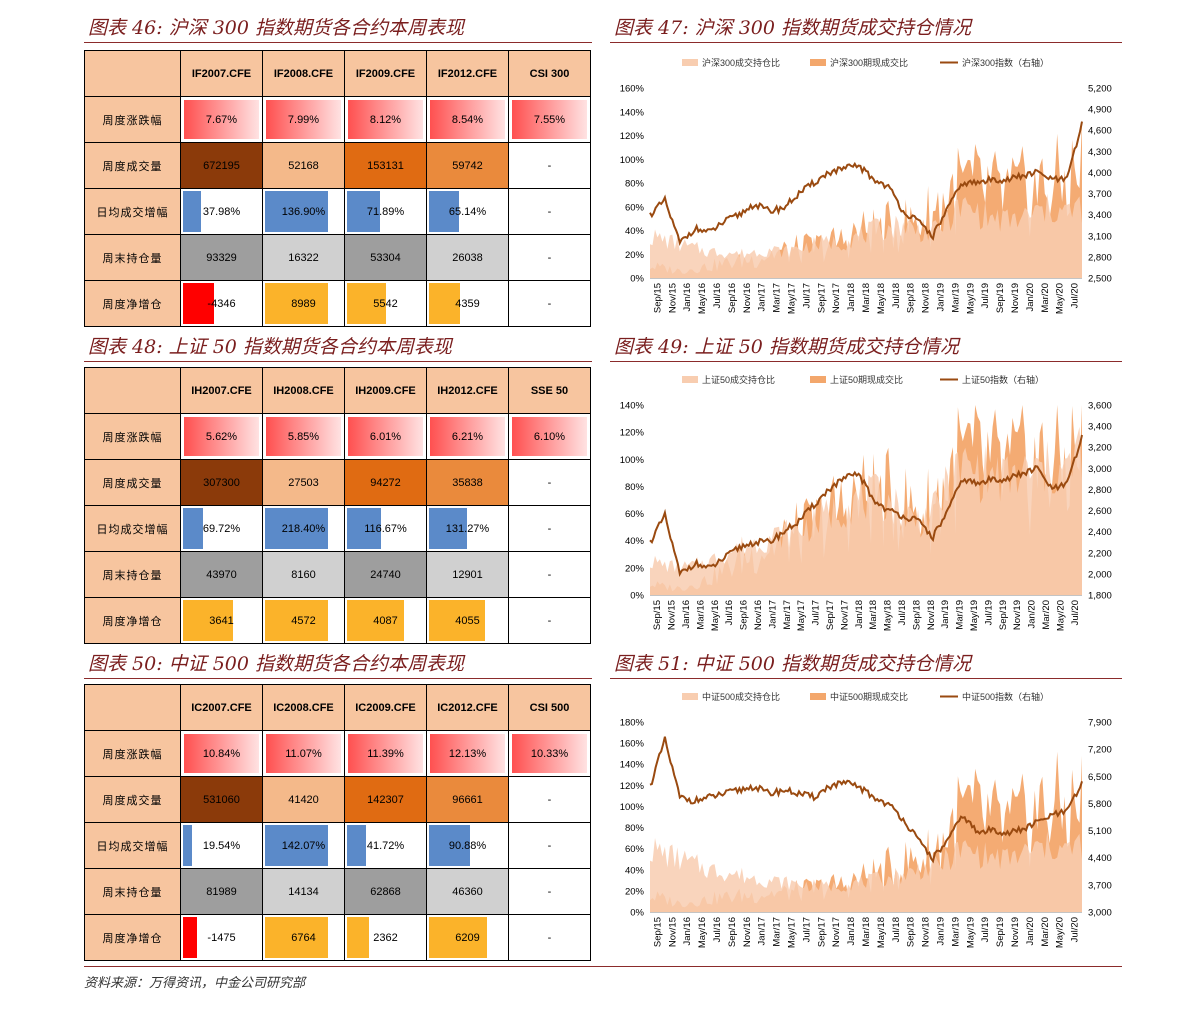  Describe the element at coordinates (303, 165) in the screenshot. I see `cell-value: 52168` at that location.